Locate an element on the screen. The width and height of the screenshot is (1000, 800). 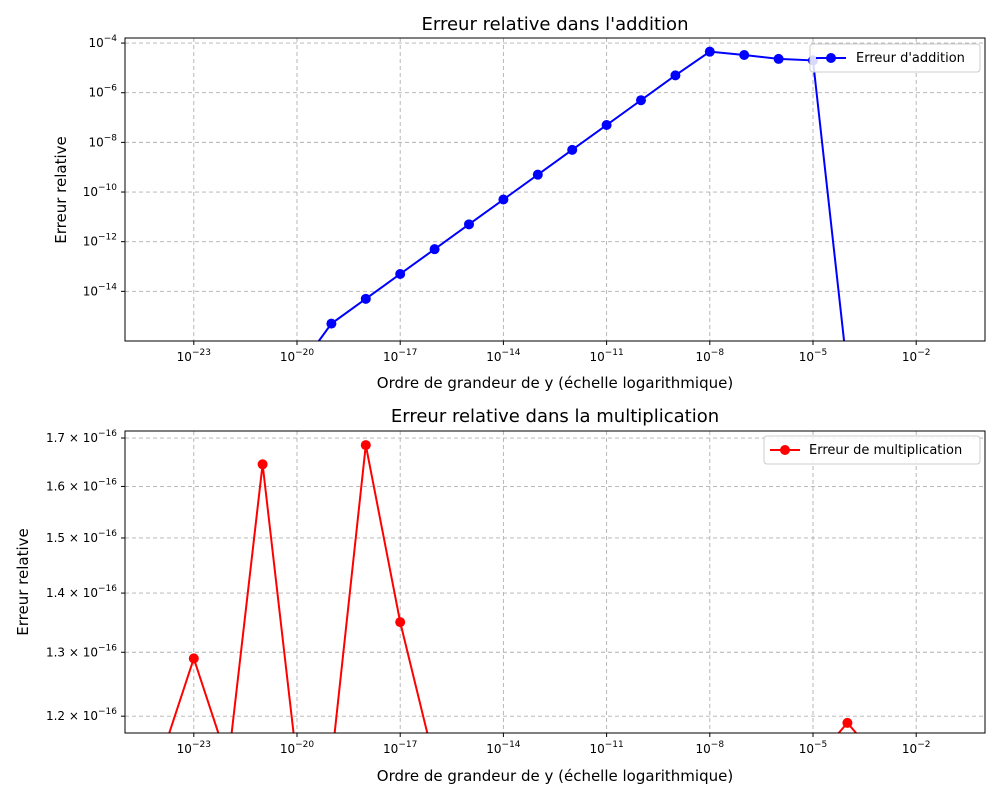
multiplication-legend-marker is located at coordinates (785, 450).